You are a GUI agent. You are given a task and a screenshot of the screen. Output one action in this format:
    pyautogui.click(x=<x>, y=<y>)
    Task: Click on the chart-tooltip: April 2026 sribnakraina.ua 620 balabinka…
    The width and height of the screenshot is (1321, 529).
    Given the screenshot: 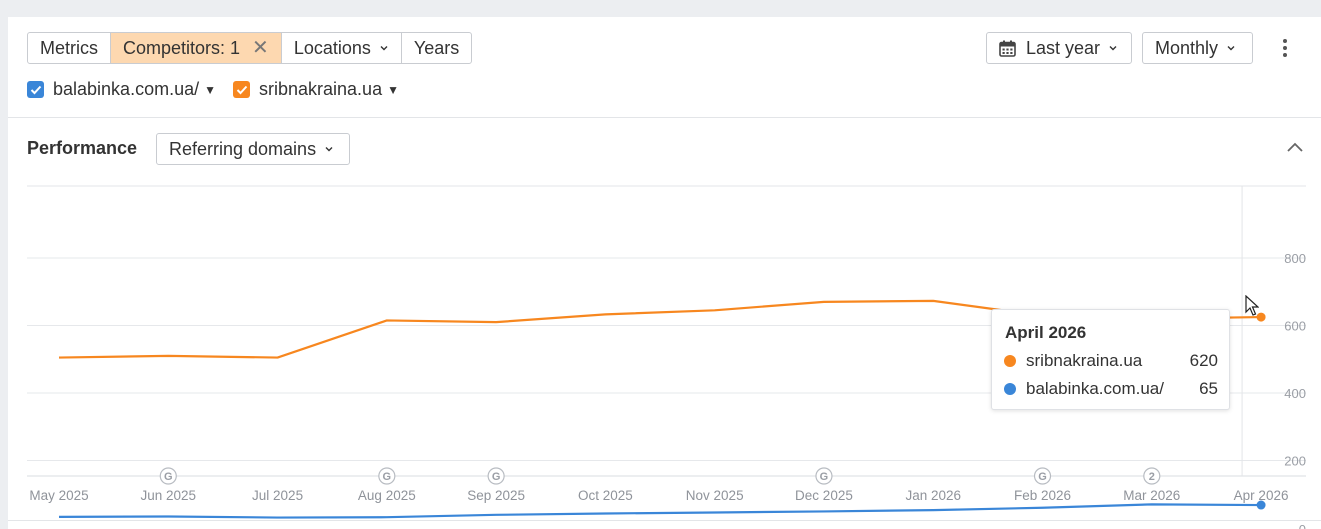 What is the action you would take?
    pyautogui.click(x=1110, y=359)
    